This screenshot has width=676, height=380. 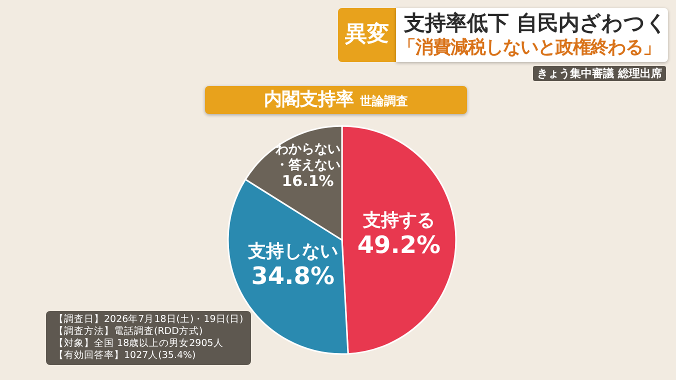 What do you see at coordinates (599, 73) in the screenshot?
I see `text: きょう集中審議 総理出席` at bounding box center [599, 73].